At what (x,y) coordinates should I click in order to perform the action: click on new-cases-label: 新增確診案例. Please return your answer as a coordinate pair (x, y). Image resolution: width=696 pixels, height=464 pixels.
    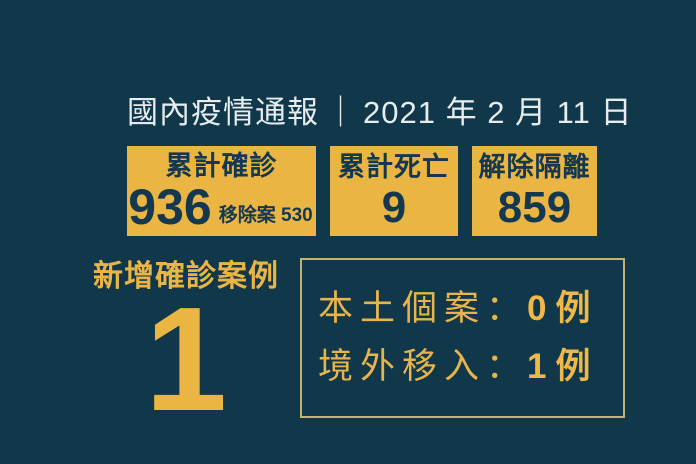
    Looking at the image, I should click on (186, 276).